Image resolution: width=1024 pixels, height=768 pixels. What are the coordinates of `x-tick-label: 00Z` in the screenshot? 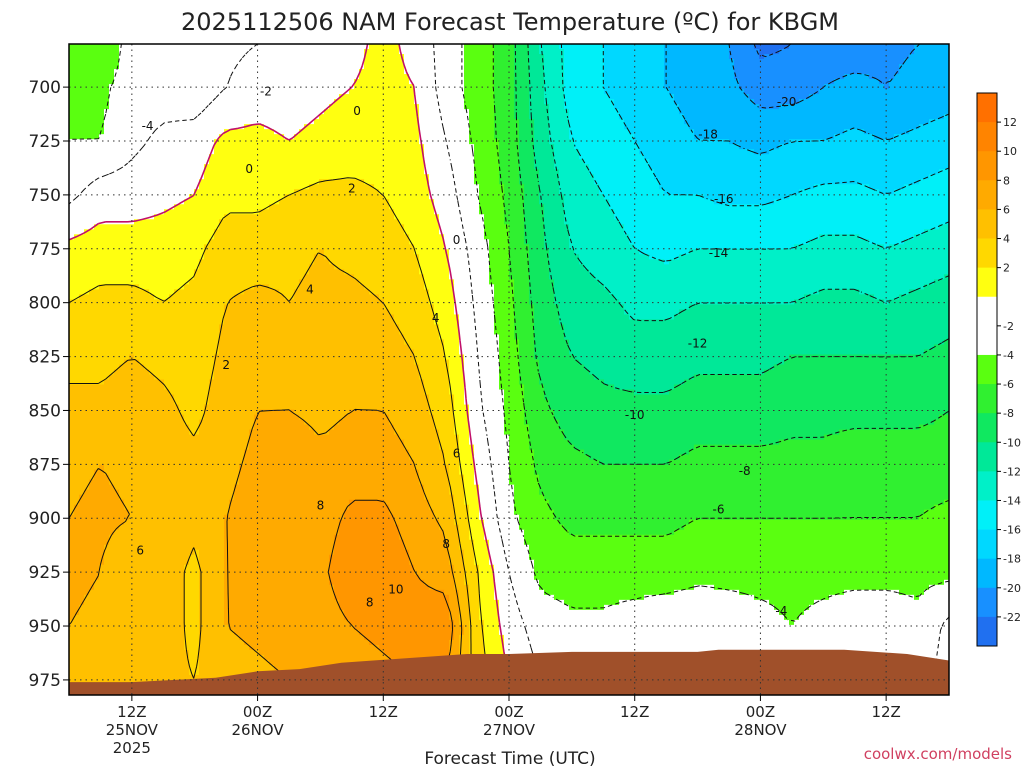 It's located at (257, 712).